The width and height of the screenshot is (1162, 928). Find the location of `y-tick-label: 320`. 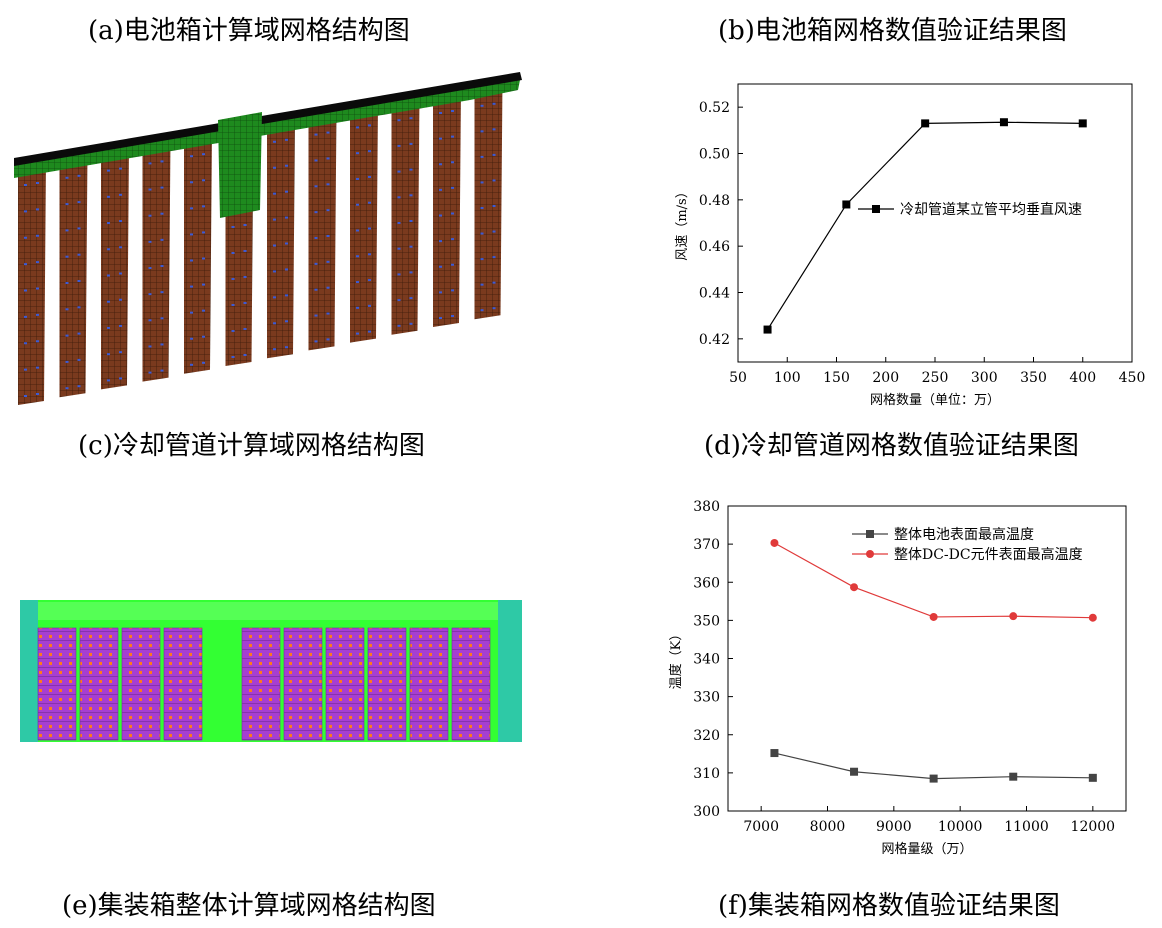

y-tick-label: 320 is located at coordinates (706, 736).